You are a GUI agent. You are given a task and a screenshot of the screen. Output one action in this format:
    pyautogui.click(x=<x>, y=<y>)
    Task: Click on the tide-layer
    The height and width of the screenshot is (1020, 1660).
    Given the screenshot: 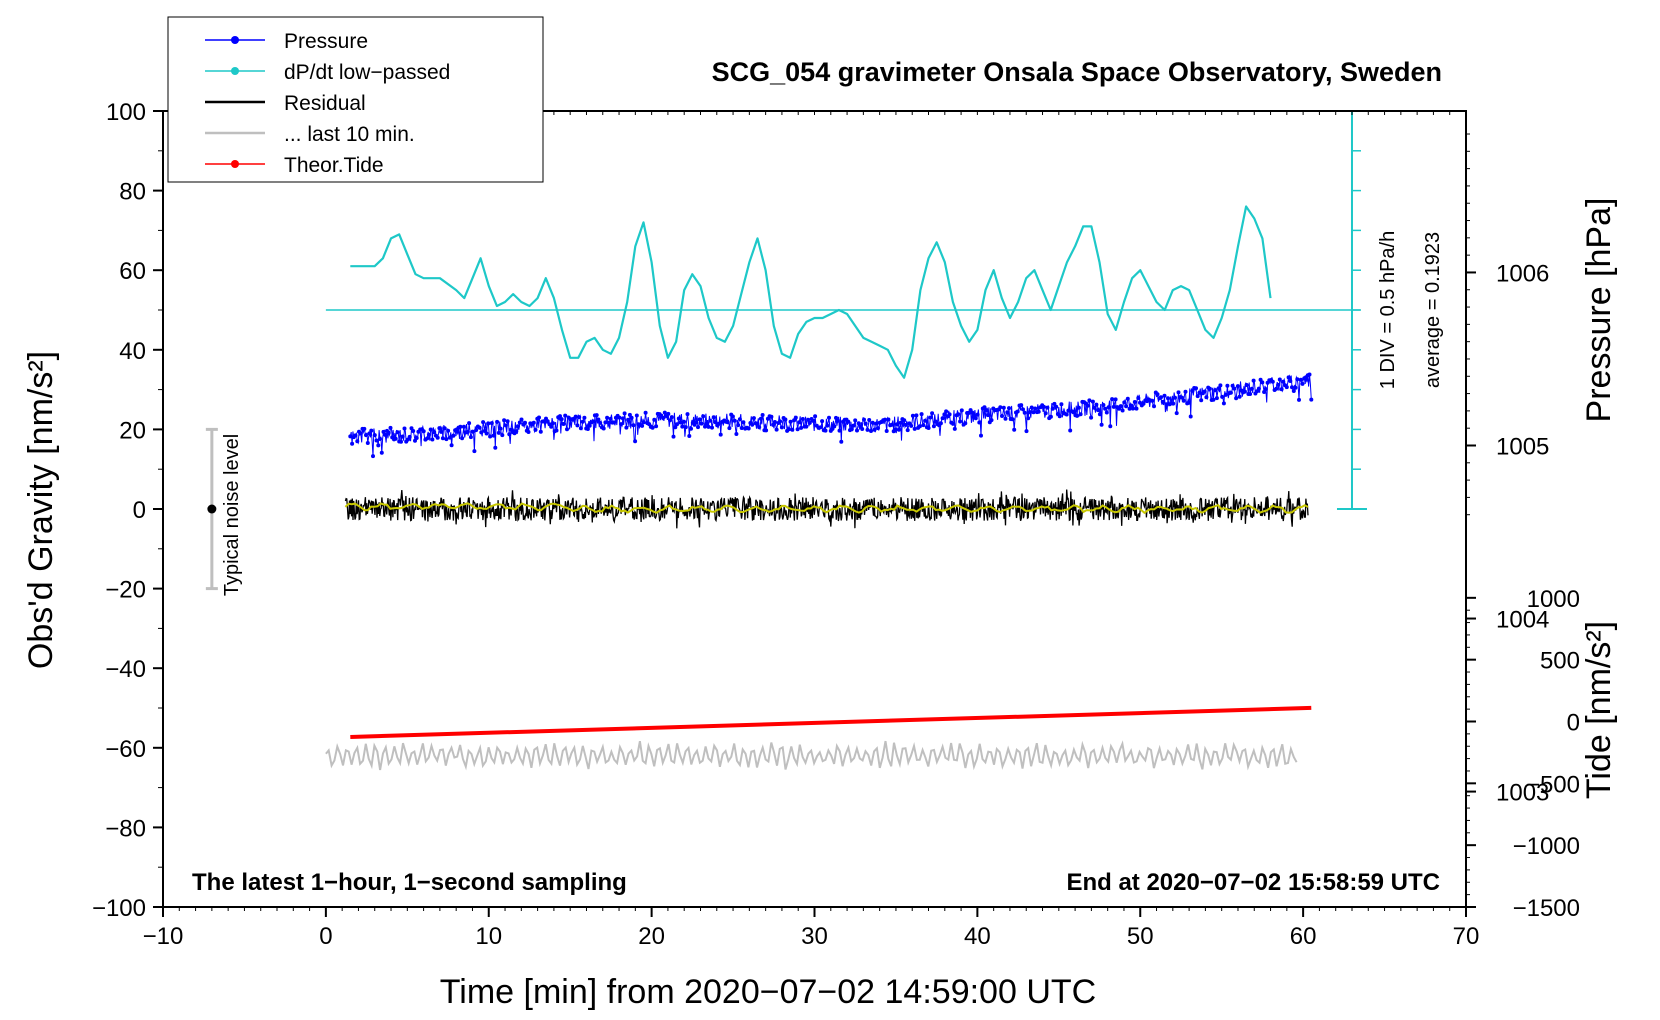 What is the action you would take?
    pyautogui.click(x=831, y=722)
    